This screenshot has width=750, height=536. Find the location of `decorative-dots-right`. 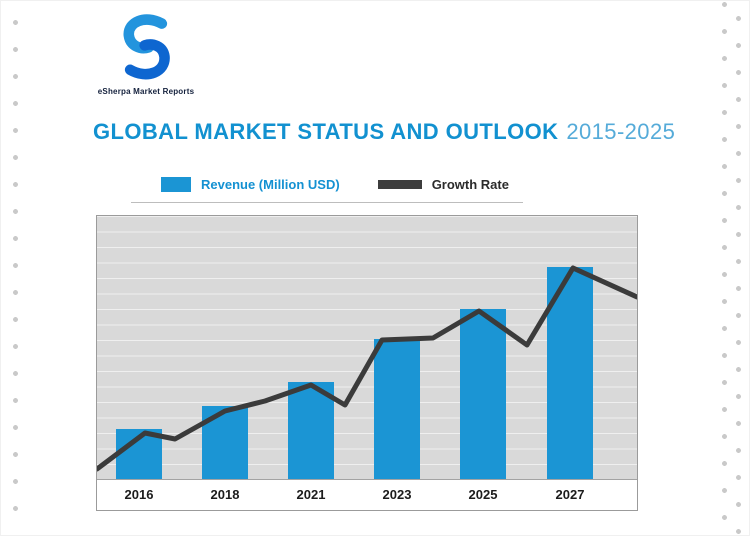

decorative-dots-right is located at coordinates (731, 268).